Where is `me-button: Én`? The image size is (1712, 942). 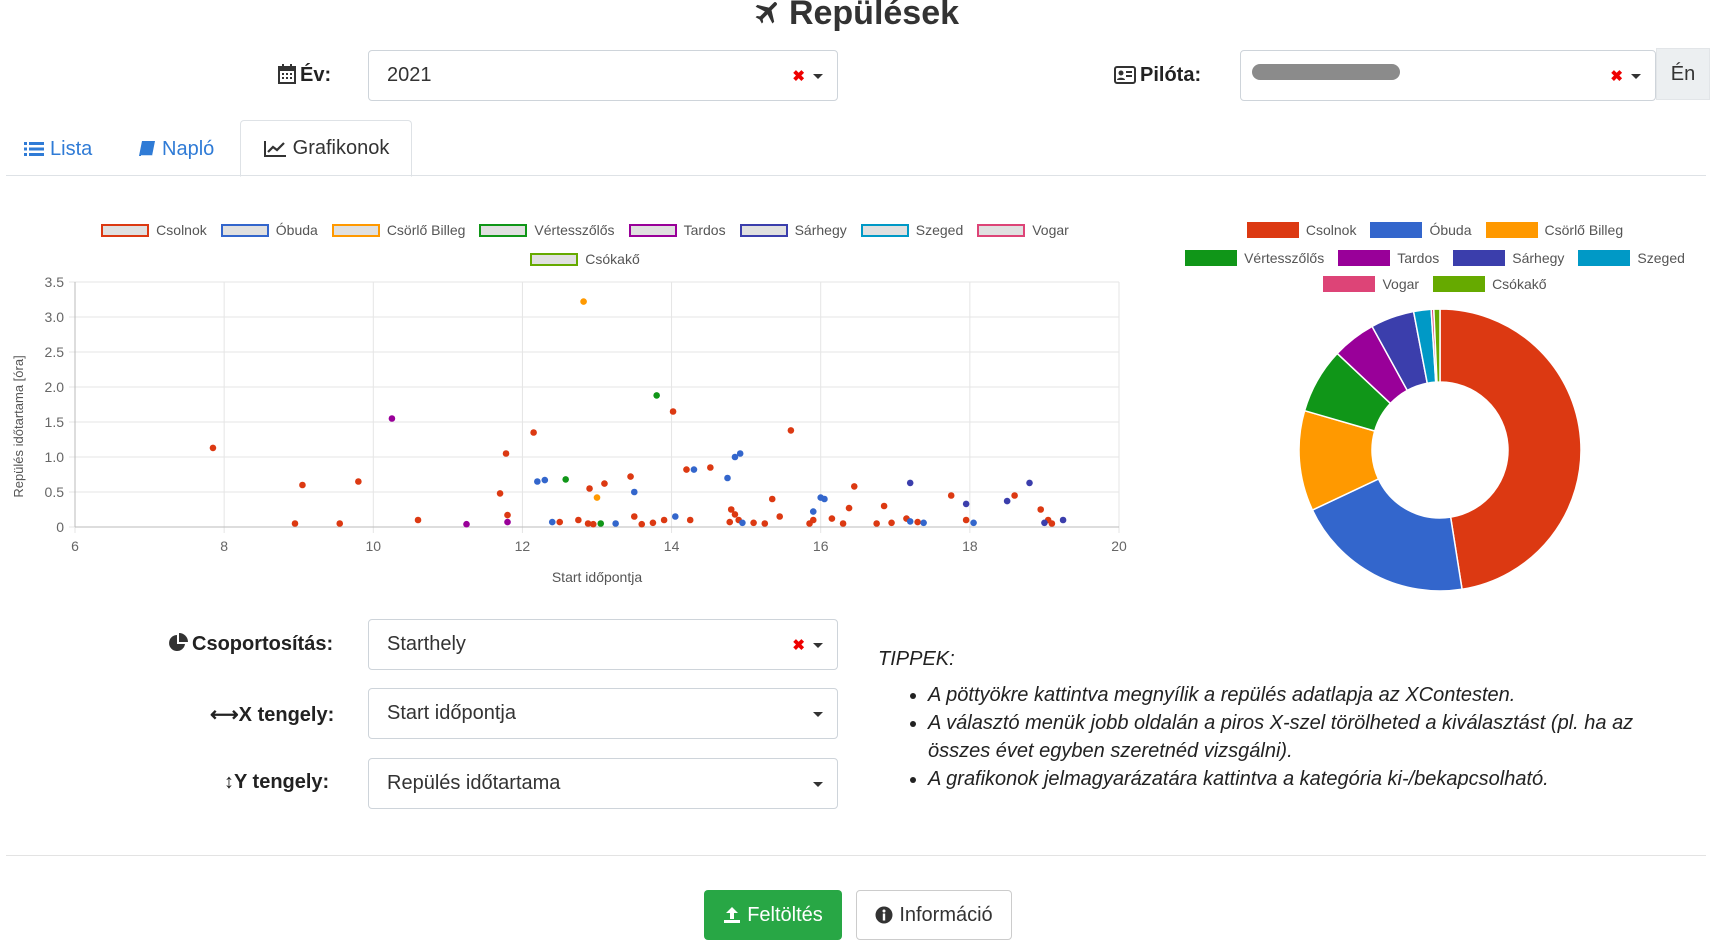 me-button: Én is located at coordinates (1683, 74).